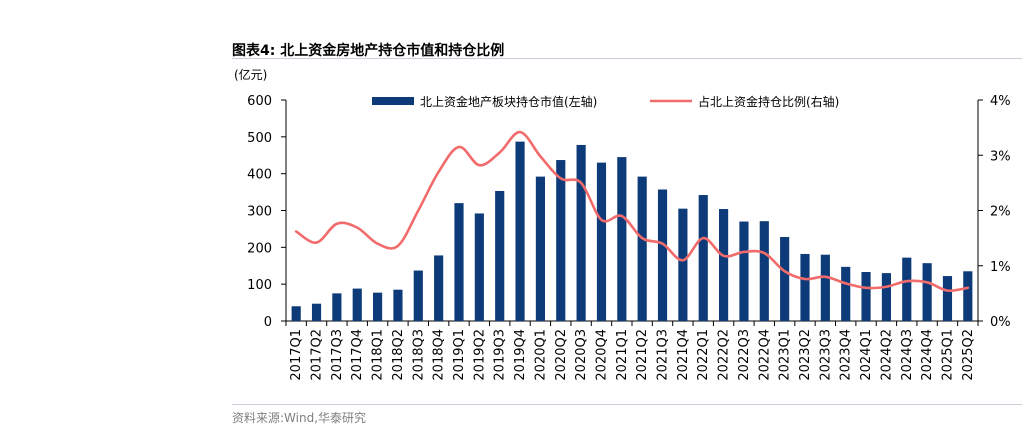 Image resolution: width=1028 pixels, height=429 pixels. I want to click on bar-2025Q1, so click(947, 298).